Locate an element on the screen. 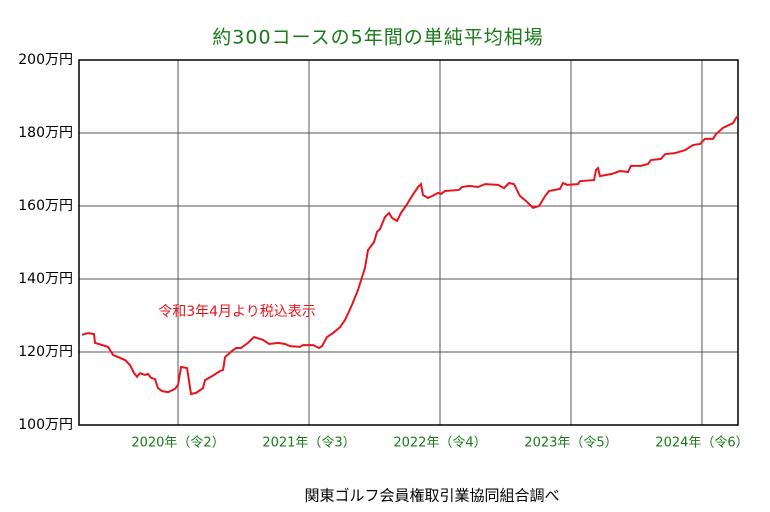  x-tick-label: 2022年（令4） is located at coordinates (439, 443).